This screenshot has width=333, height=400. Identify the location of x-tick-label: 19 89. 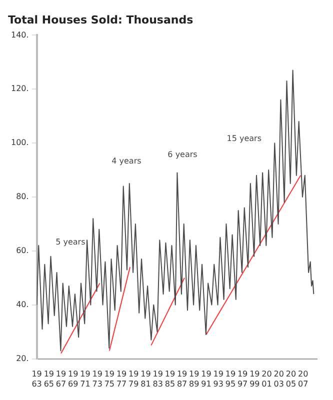
(194, 379).